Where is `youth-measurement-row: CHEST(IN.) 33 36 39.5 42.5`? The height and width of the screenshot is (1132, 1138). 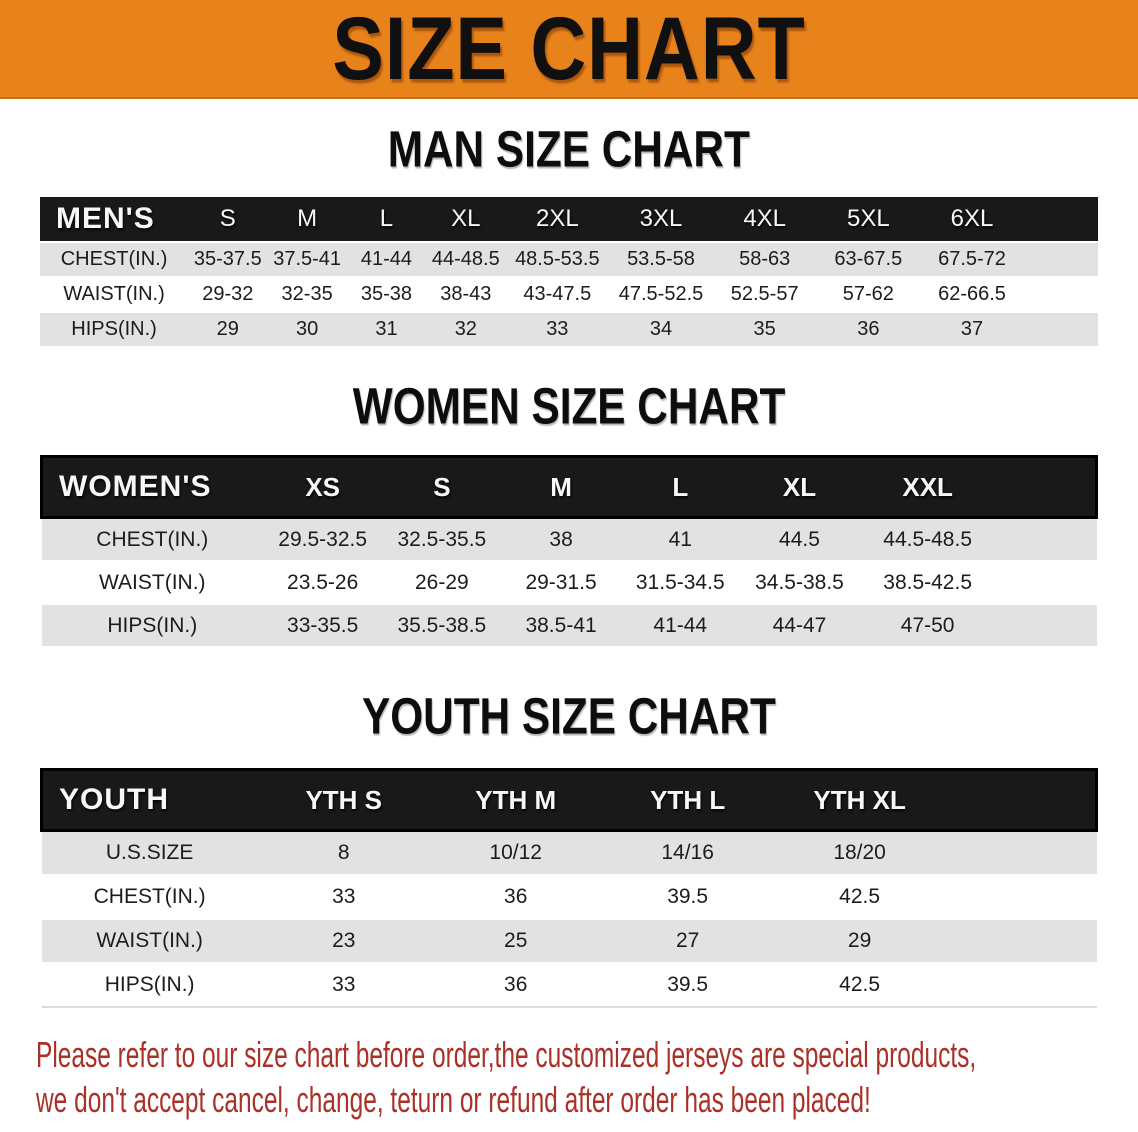
youth-measurement-row: CHEST(IN.) 33 36 39.5 42.5 is located at coordinates (569, 897).